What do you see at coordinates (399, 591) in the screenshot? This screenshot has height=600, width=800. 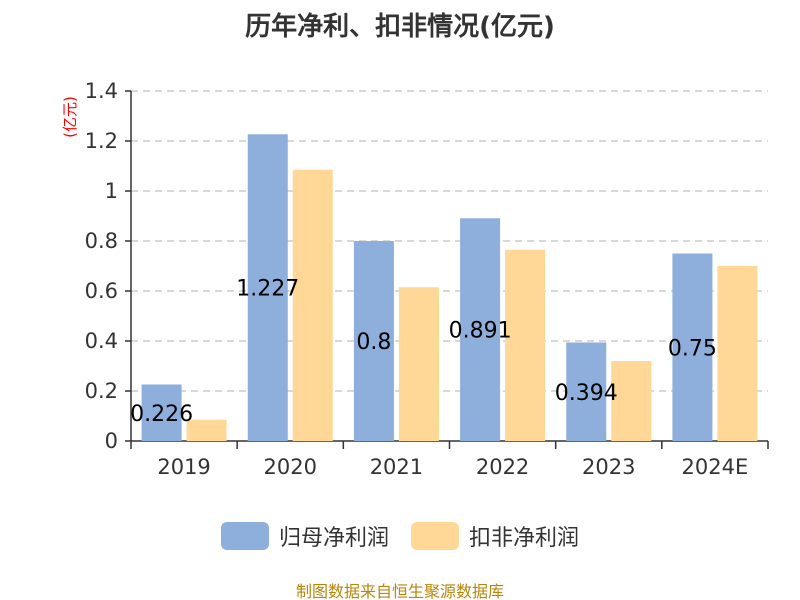 I see `source-note: 制图数据来自恒生聚源数据库` at bounding box center [399, 591].